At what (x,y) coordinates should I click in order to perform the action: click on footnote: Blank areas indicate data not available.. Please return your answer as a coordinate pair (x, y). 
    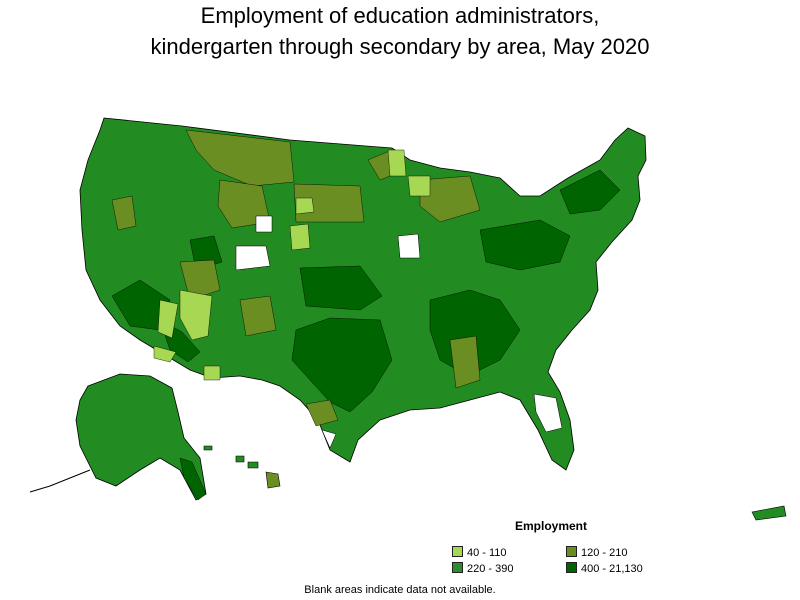
    Looking at the image, I should click on (400, 590).